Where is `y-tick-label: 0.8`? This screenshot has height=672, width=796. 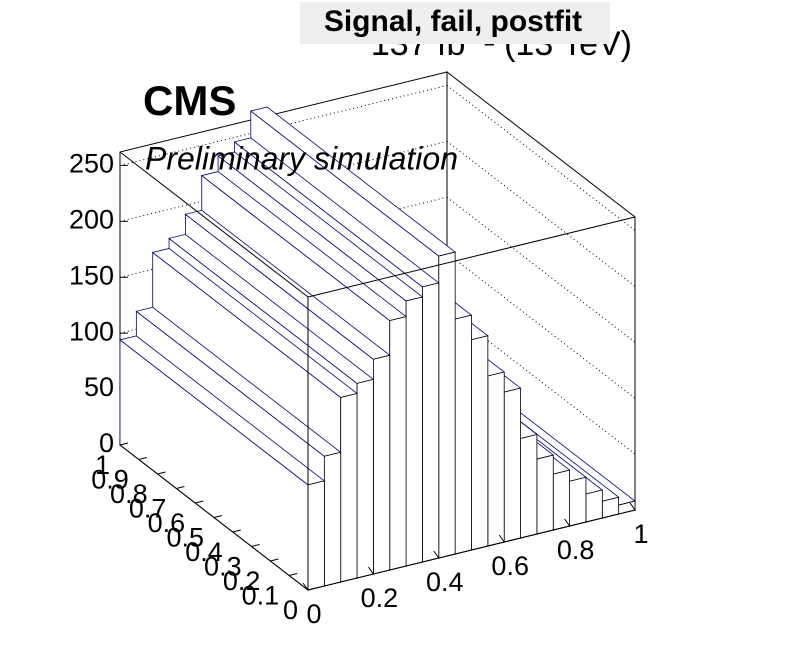
y-tick-label: 0.8 is located at coordinates (129, 494).